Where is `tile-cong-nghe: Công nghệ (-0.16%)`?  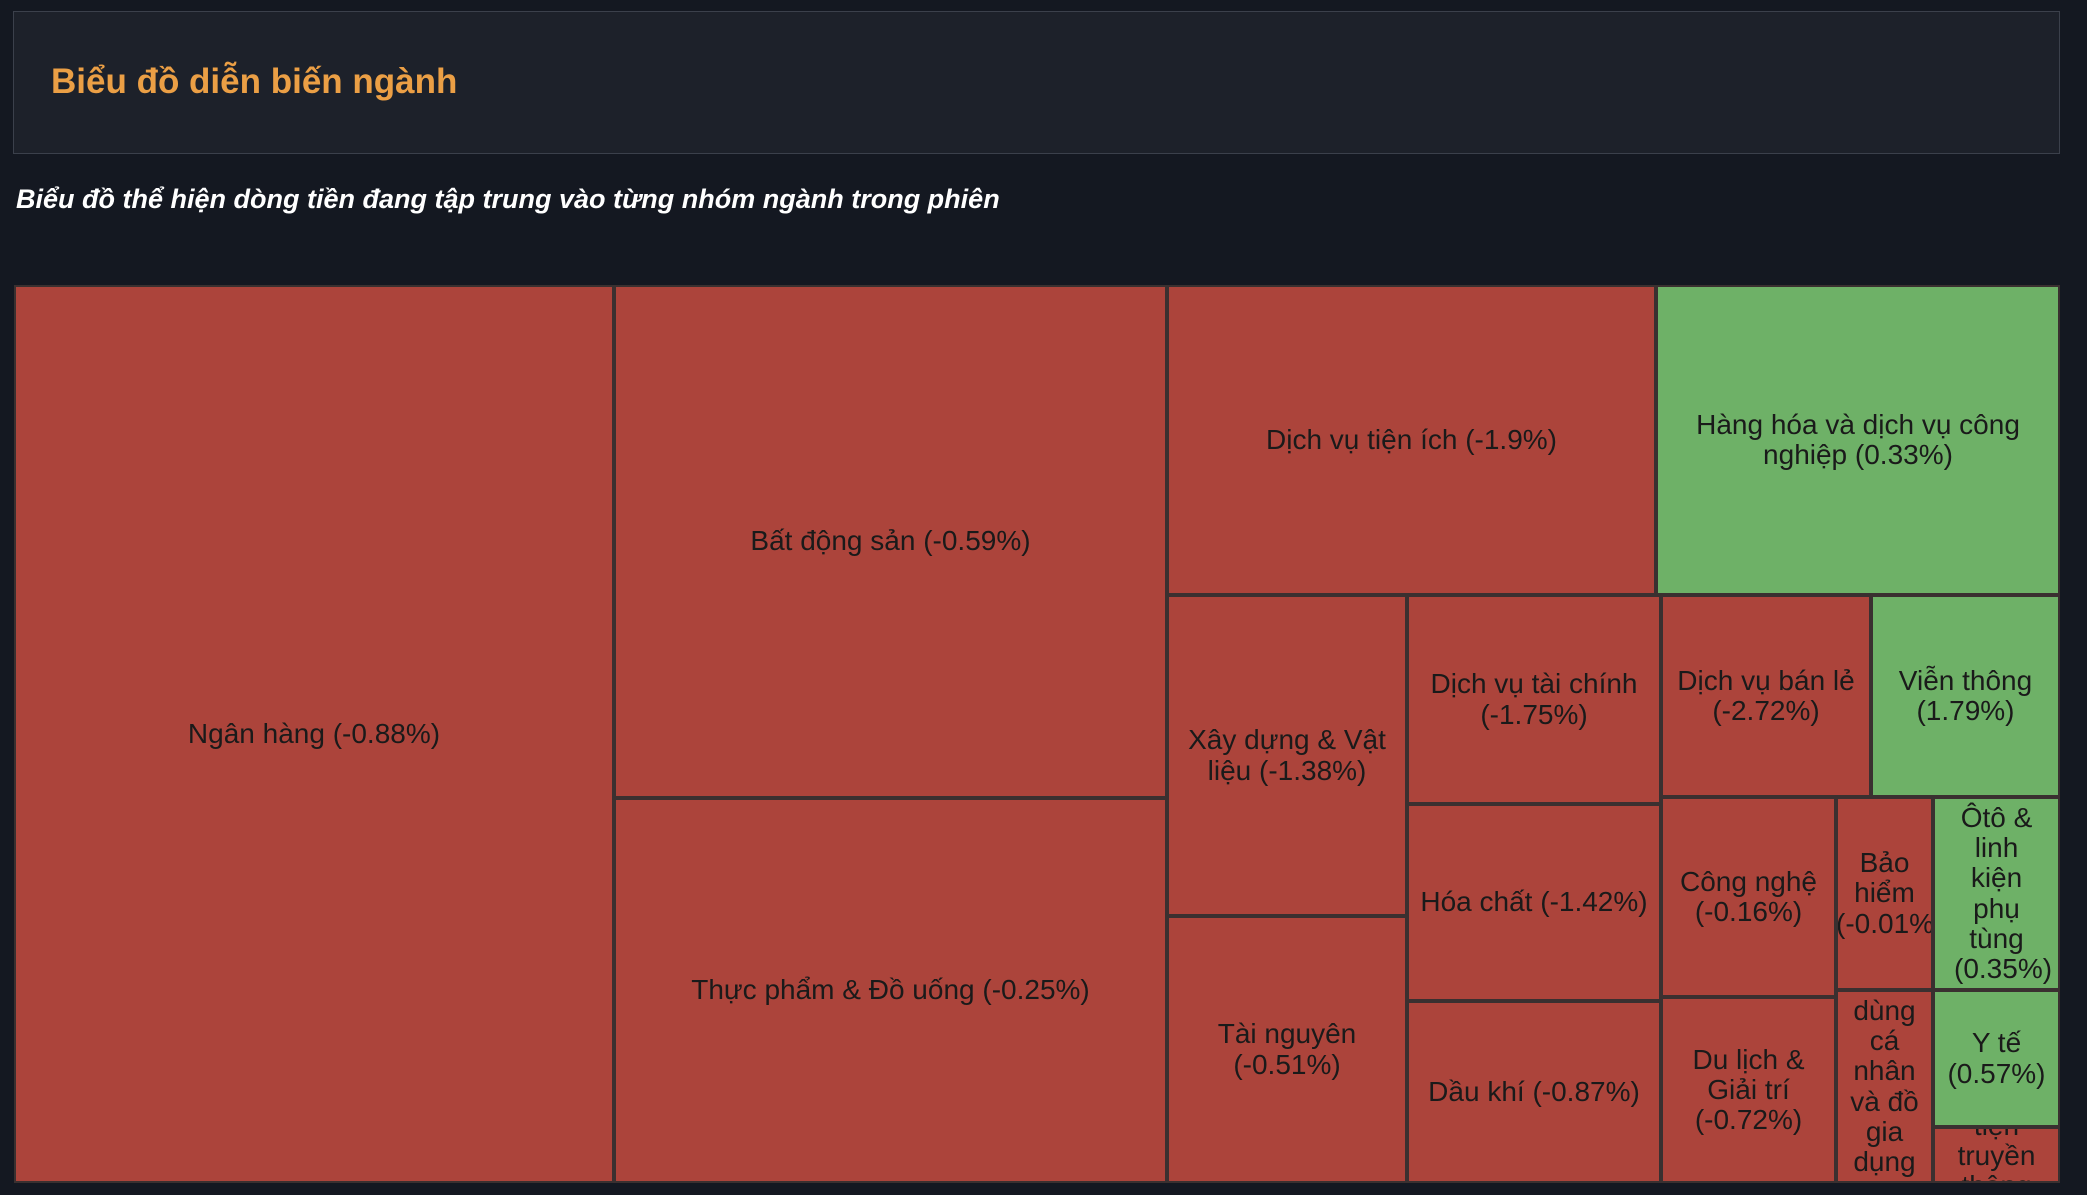 tile-cong-nghe: Công nghệ (-0.16%) is located at coordinates (1748, 897).